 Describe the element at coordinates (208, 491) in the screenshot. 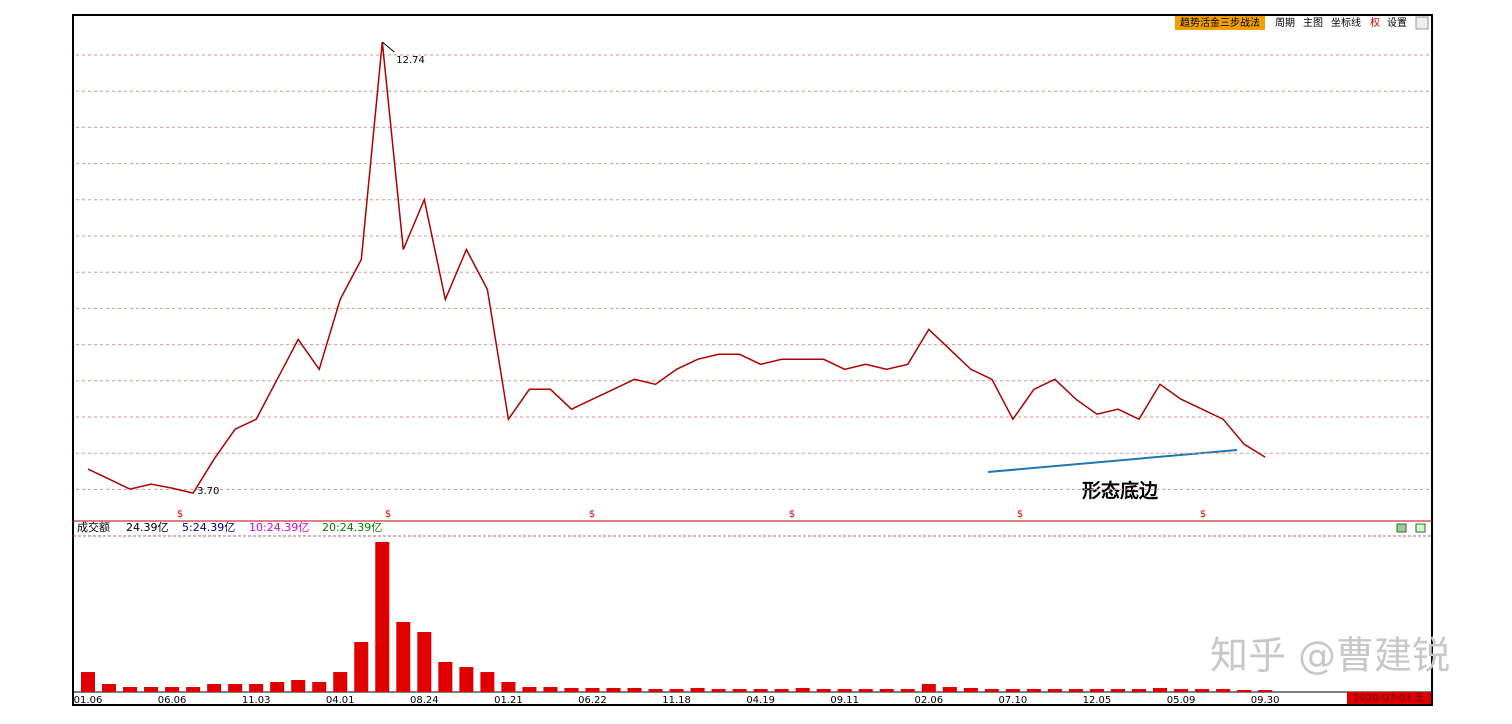

I see `low-label: 3.70` at that location.